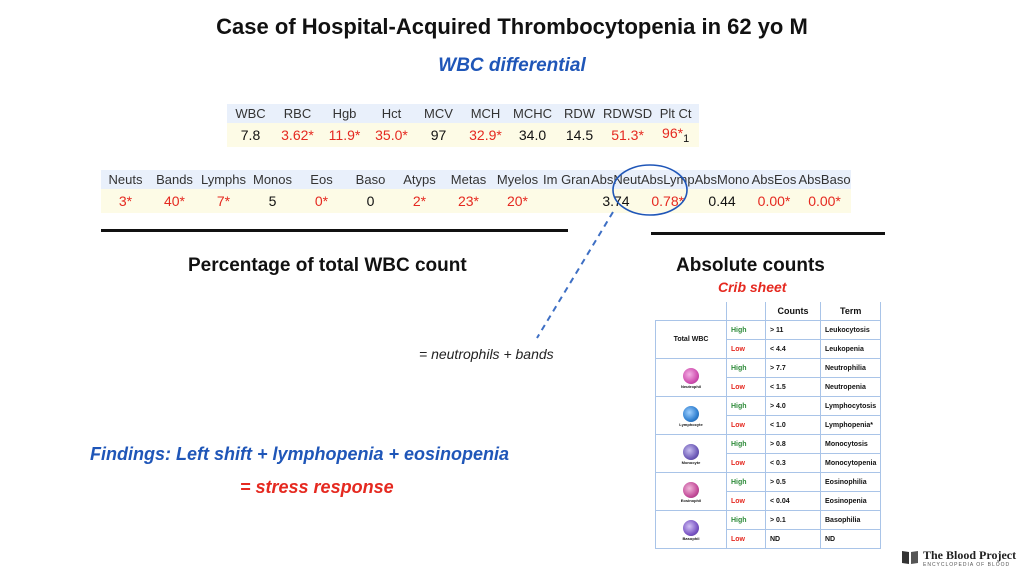 This screenshot has height=576, width=1024. I want to click on crib-row: Low < 1.0 Lymphopenia*, so click(769, 425).